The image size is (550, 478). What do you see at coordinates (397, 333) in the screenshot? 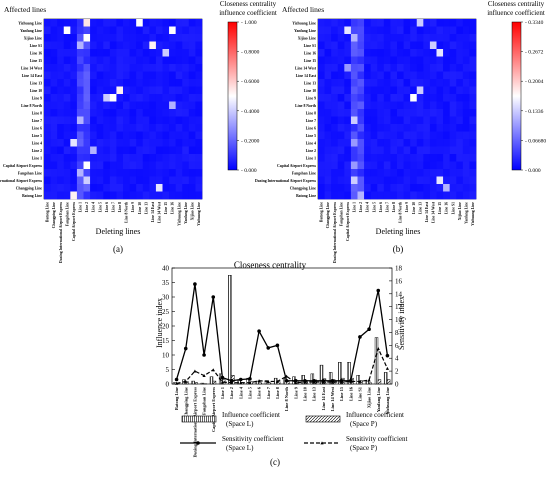
I see `y2-tick-label: 8` at bounding box center [397, 333].